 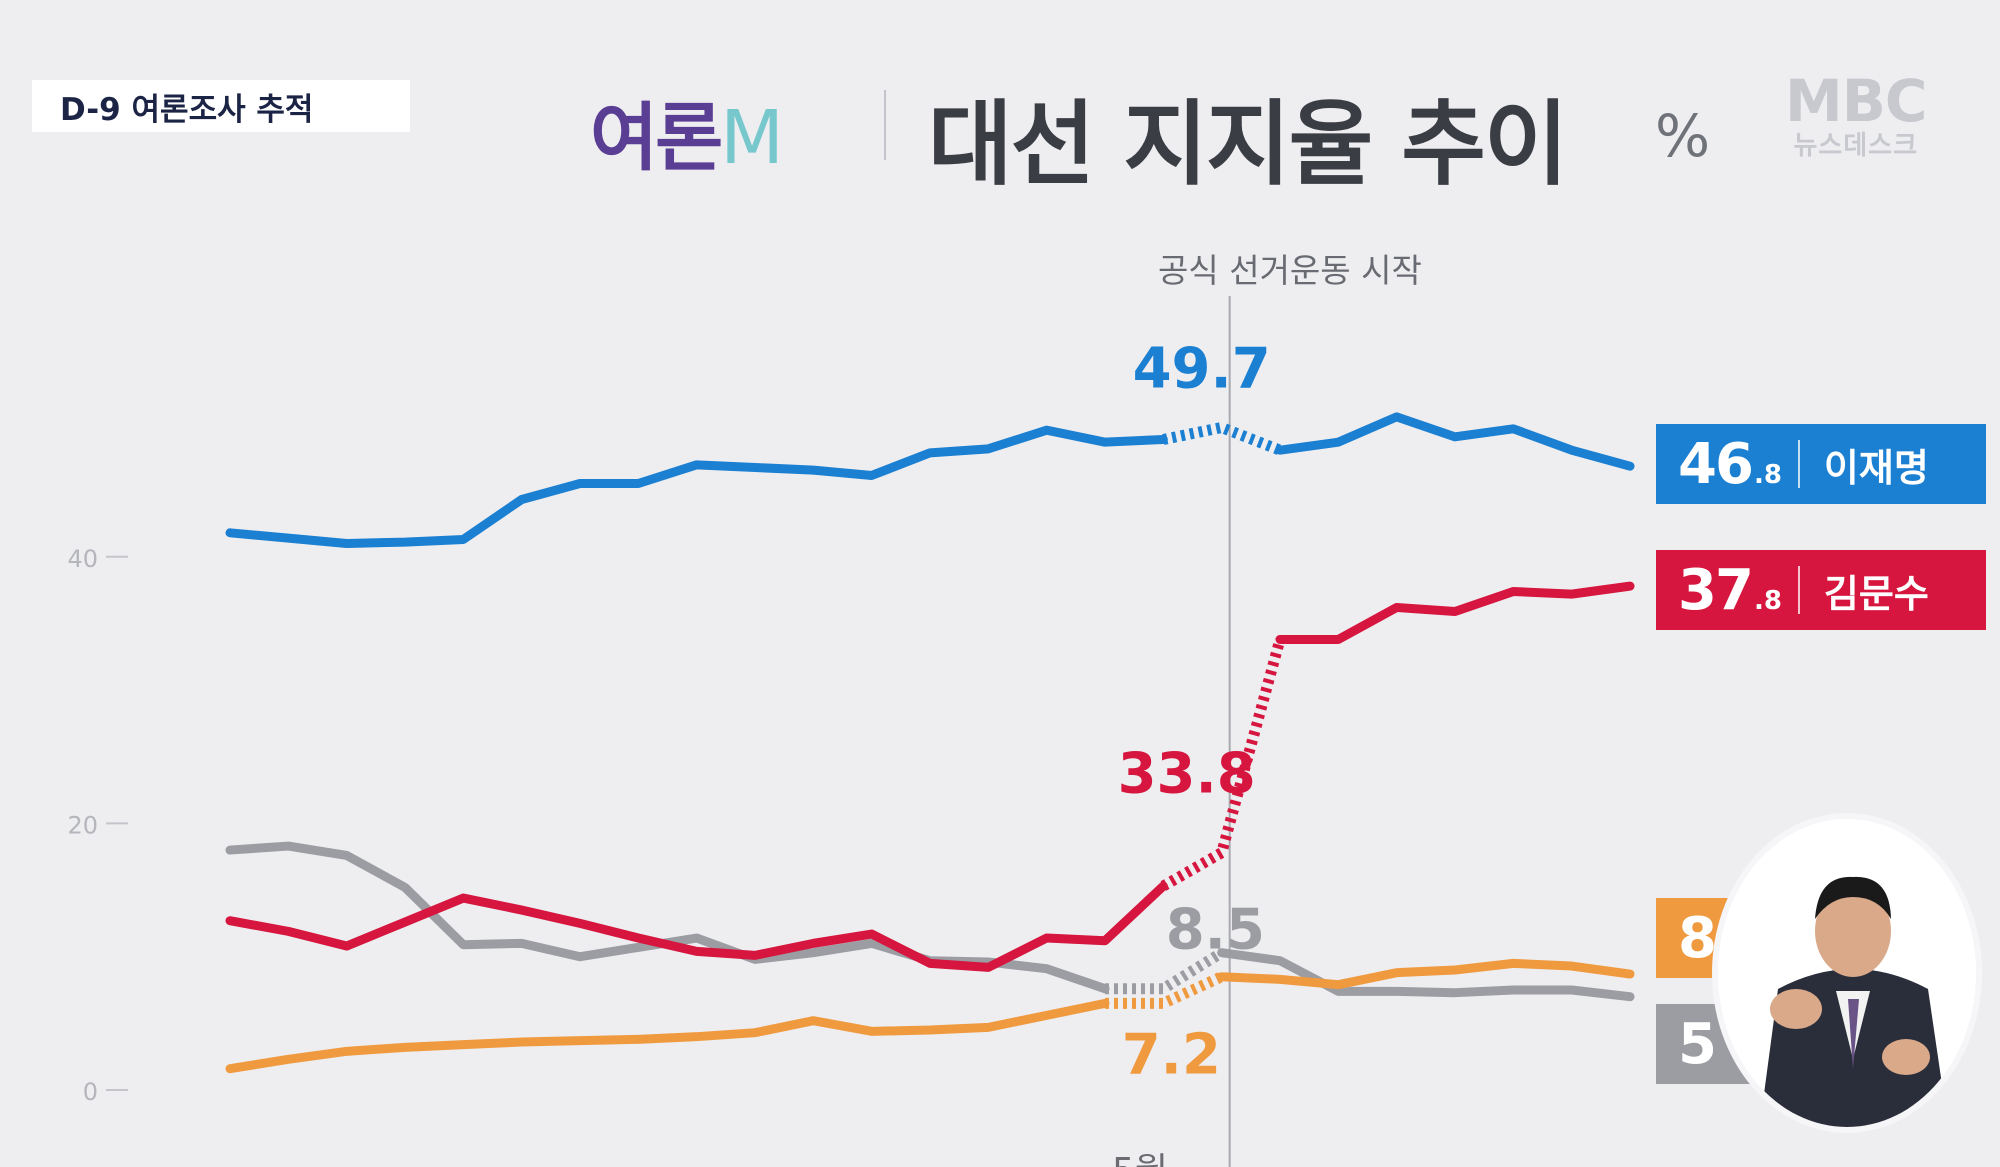 What do you see at coordinates (1856, 146) in the screenshot?
I see `brand-line2: 뉴스데스크` at bounding box center [1856, 146].